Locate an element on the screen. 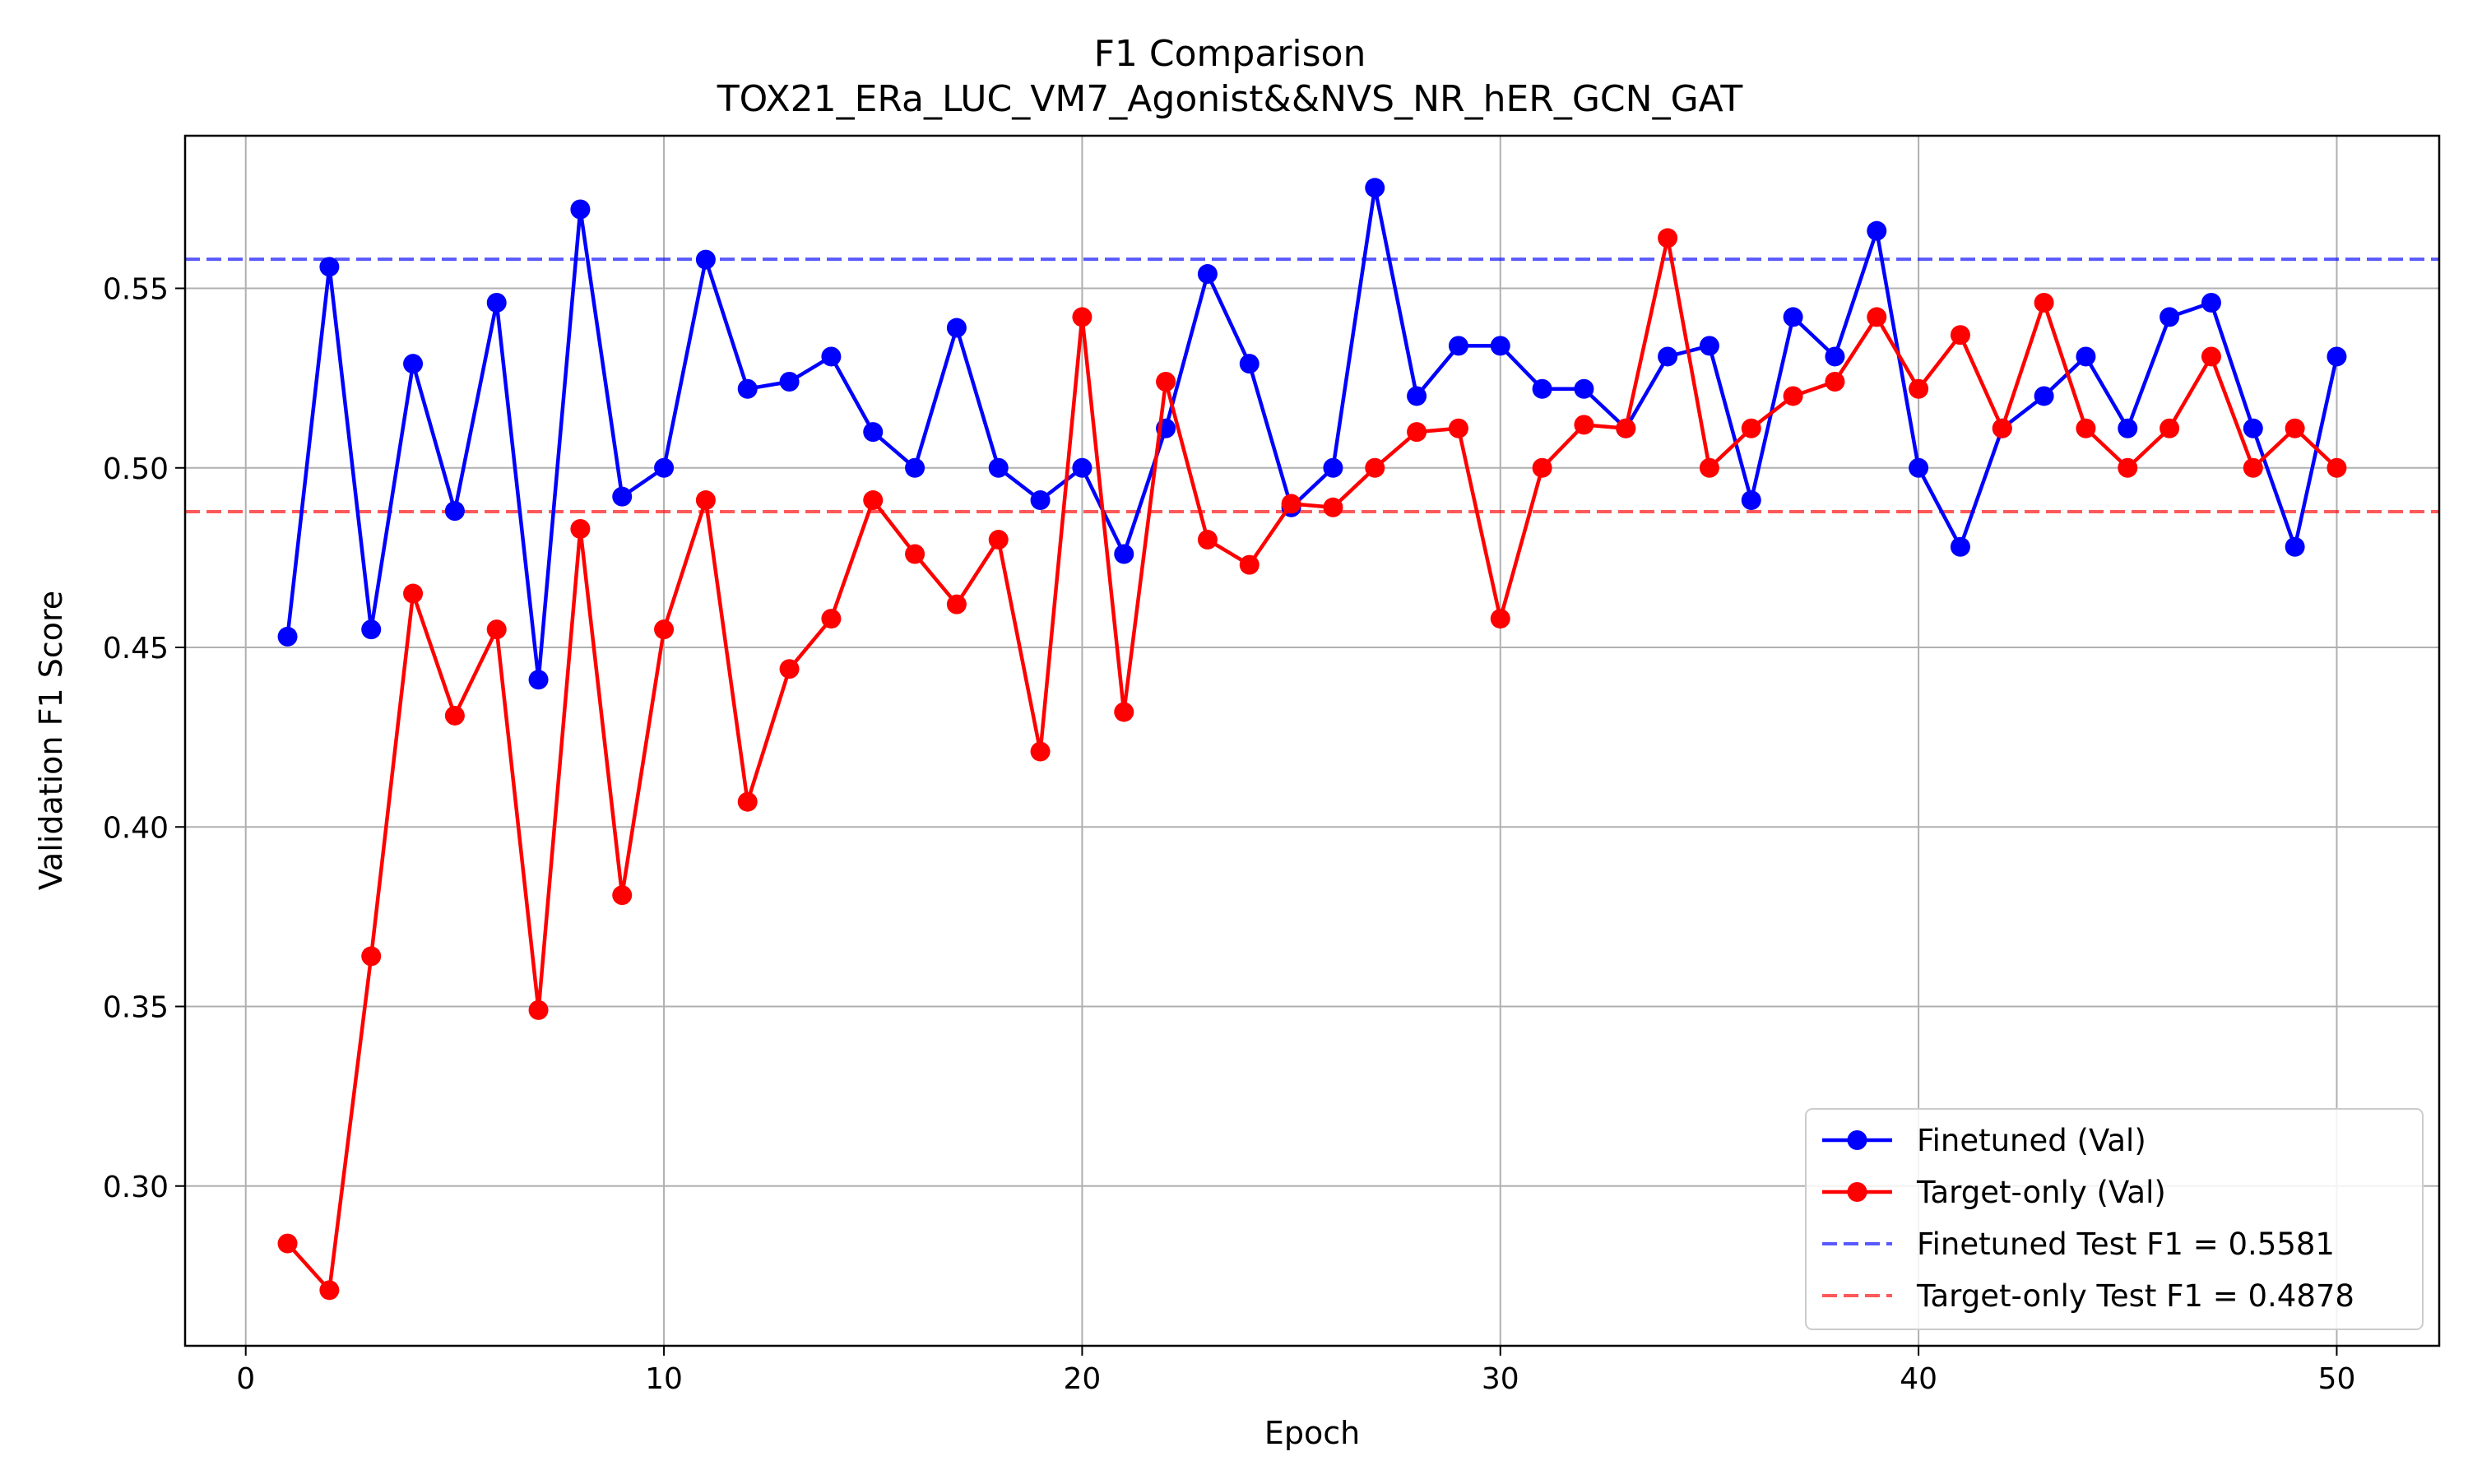 This screenshot has width=2468, height=1484. y-tick-label: 0.30 is located at coordinates (136, 1187).